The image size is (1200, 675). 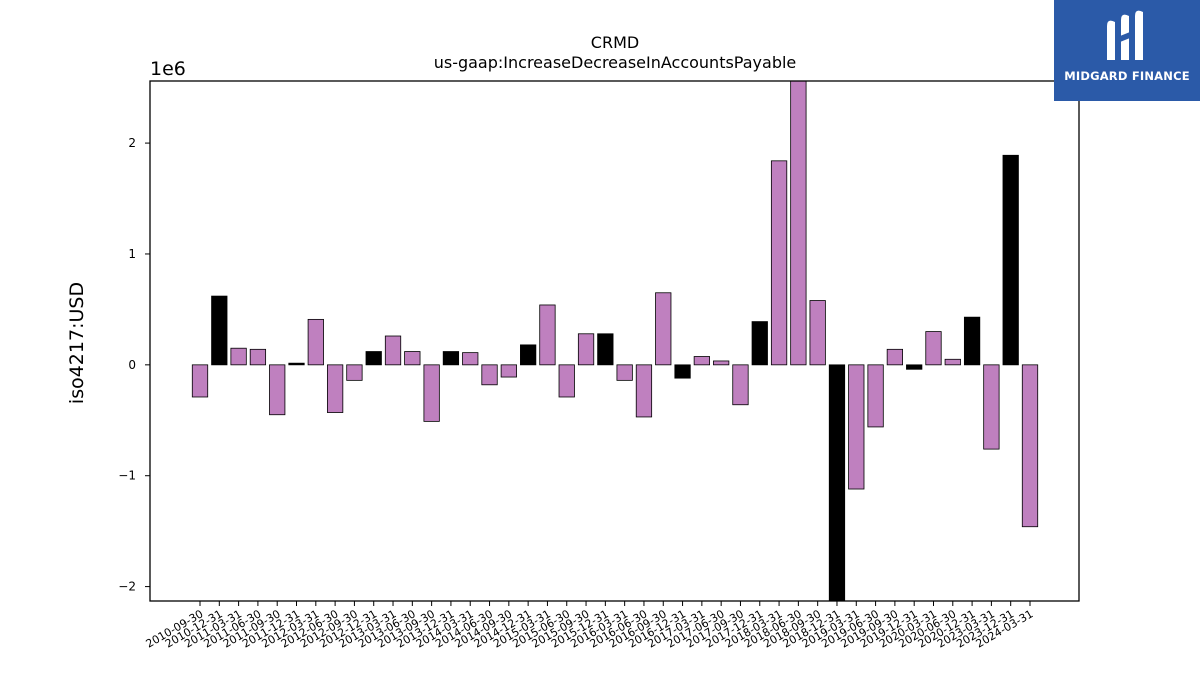 What do you see at coordinates (127, 587) in the screenshot?
I see `y-tick-label: −2` at bounding box center [127, 587].